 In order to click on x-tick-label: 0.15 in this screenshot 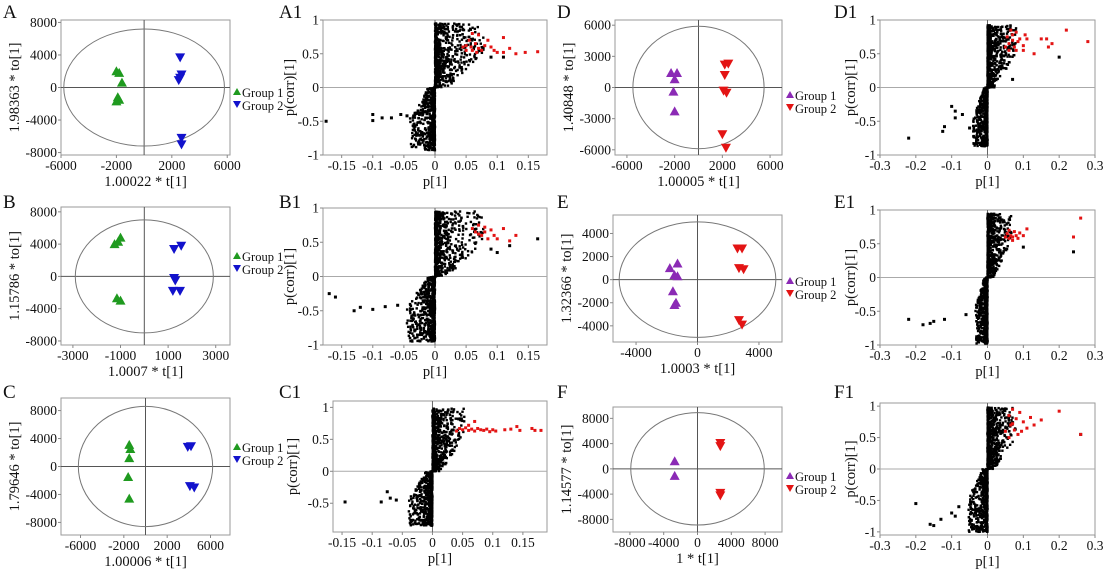, I will do `click(529, 165)`.